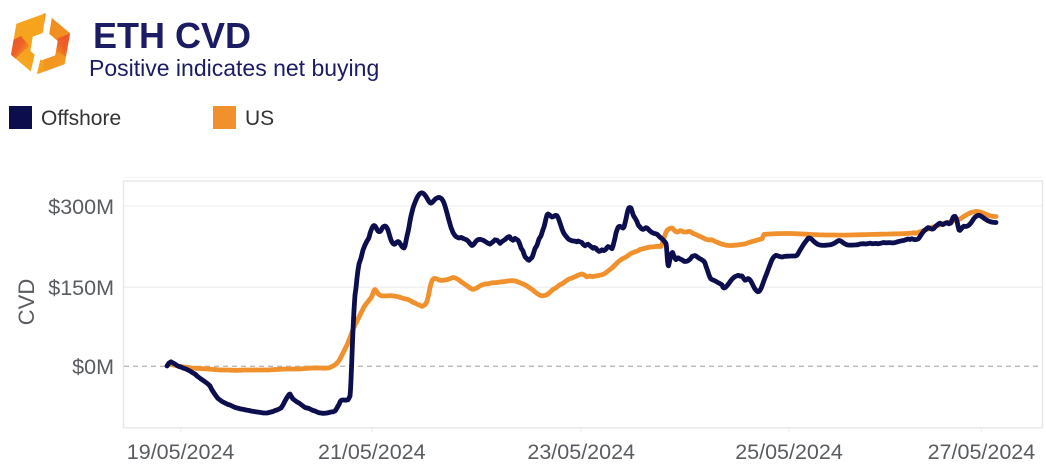  What do you see at coordinates (81, 288) in the screenshot?
I see `svg-text: $150M` at bounding box center [81, 288].